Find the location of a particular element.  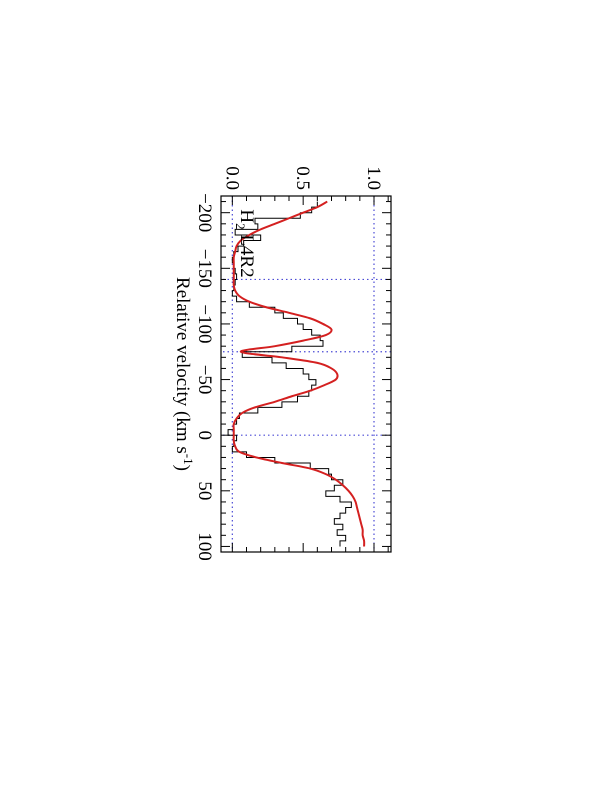

line-annotation: H2 L4R2 is located at coordinates (245, 243).